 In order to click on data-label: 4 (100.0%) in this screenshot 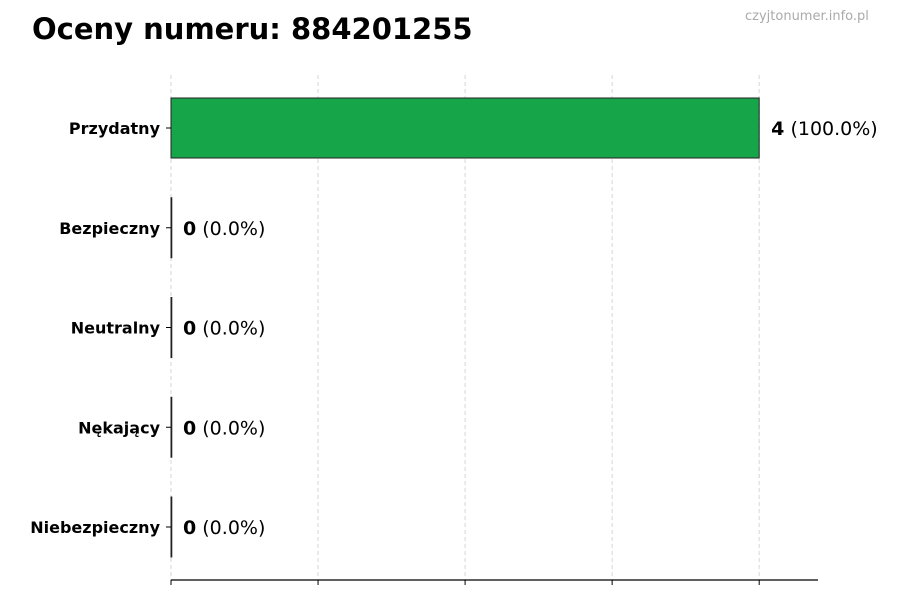, I will do `click(824, 129)`.